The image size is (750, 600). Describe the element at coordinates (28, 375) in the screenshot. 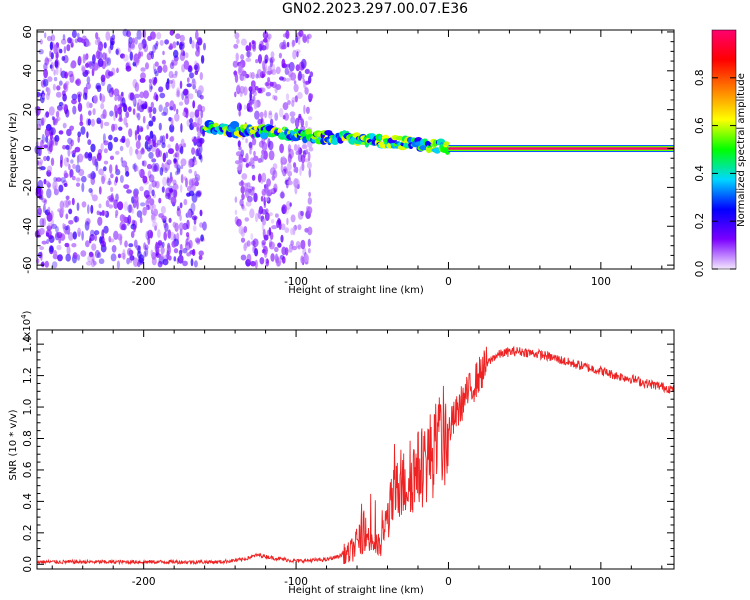

I see `snr-y-tick-label: 1.2` at that location.